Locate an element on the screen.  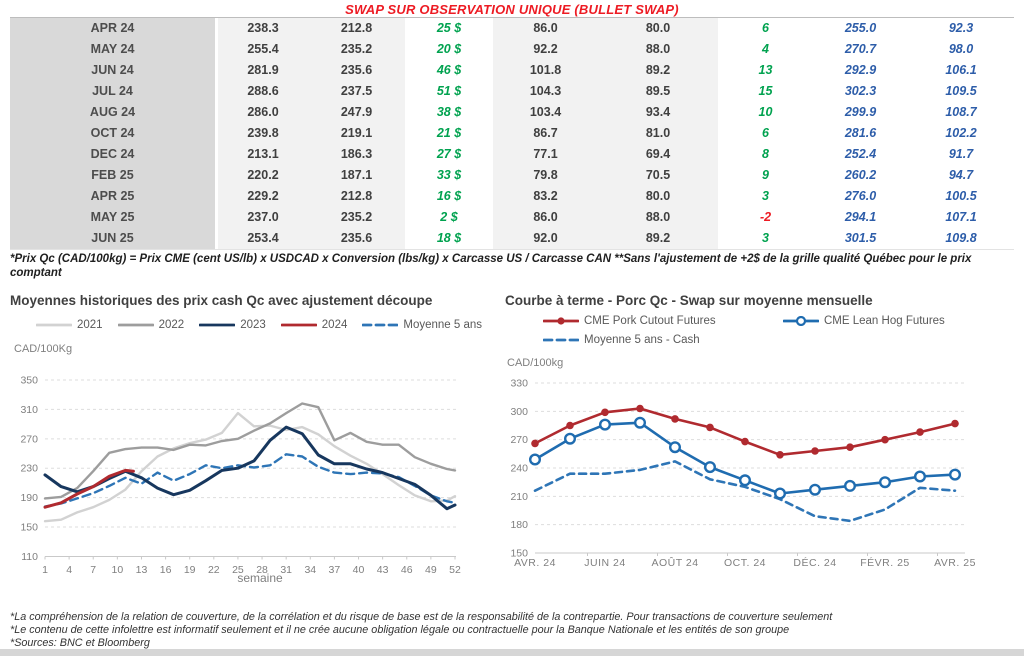
svg-text: 210 is located at coordinates (519, 497).